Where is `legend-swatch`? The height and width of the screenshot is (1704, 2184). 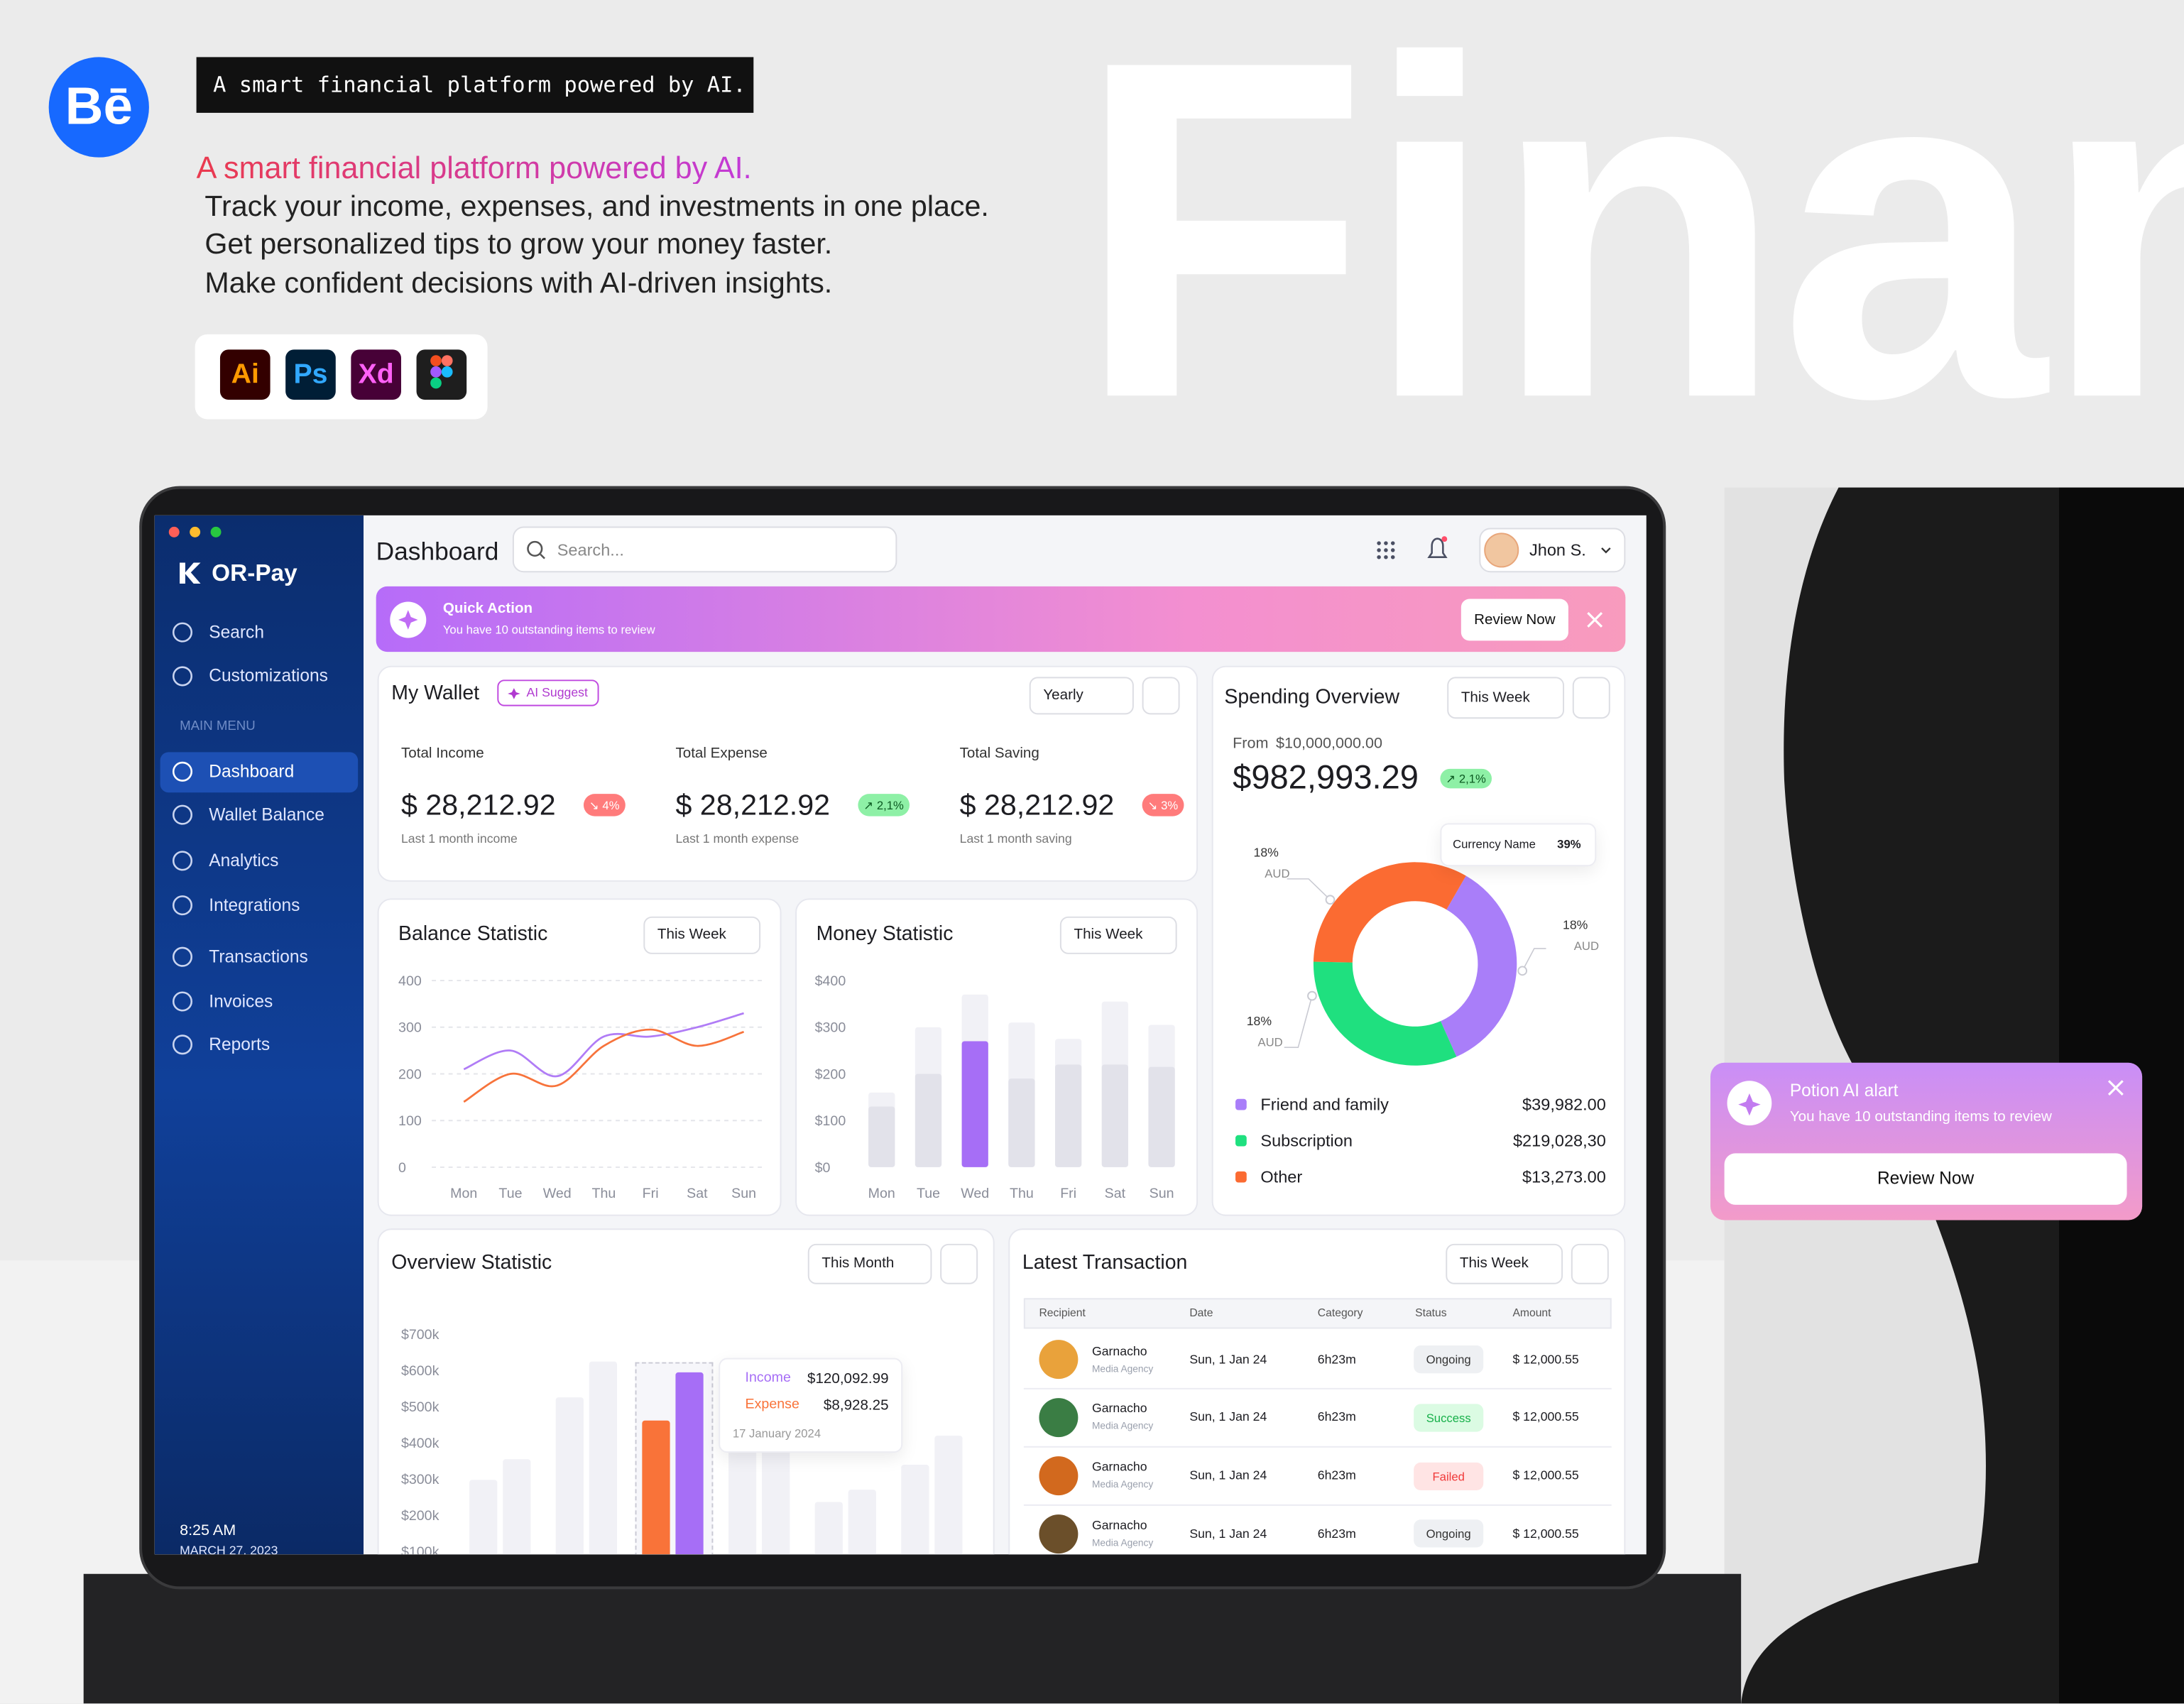
legend-swatch is located at coordinates (1241, 1177).